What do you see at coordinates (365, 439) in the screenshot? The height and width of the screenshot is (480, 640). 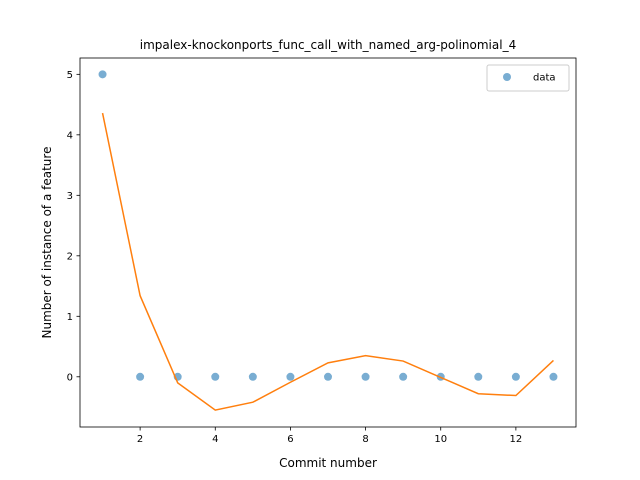 I see `x-tick-label: 8` at bounding box center [365, 439].